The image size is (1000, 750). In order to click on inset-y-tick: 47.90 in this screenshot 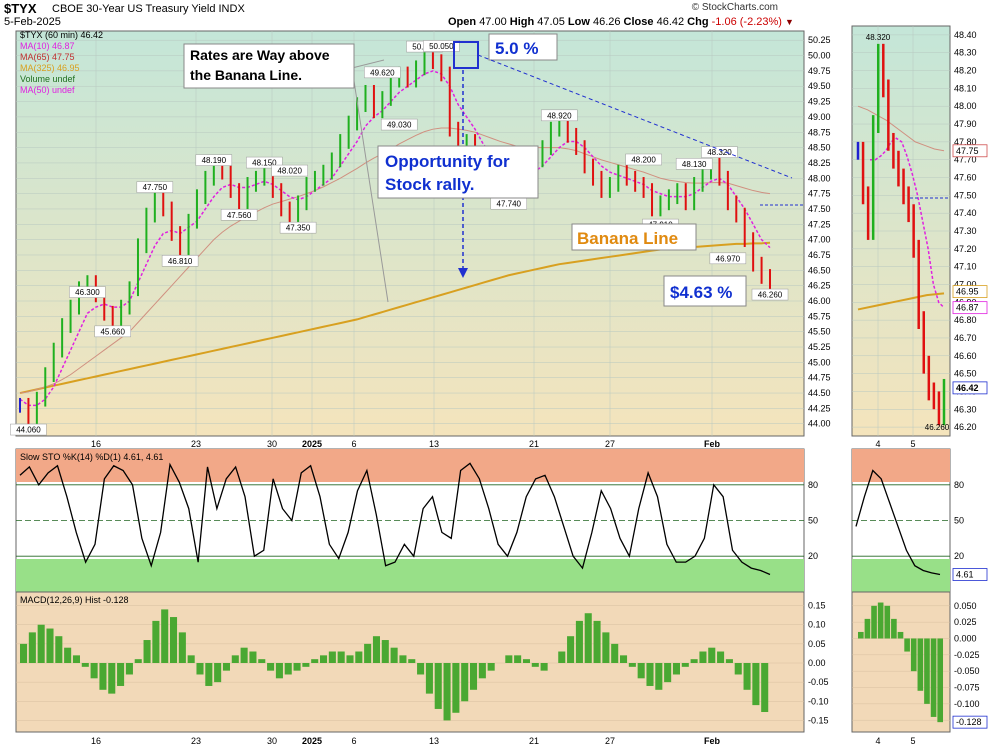, I will do `click(965, 124)`.